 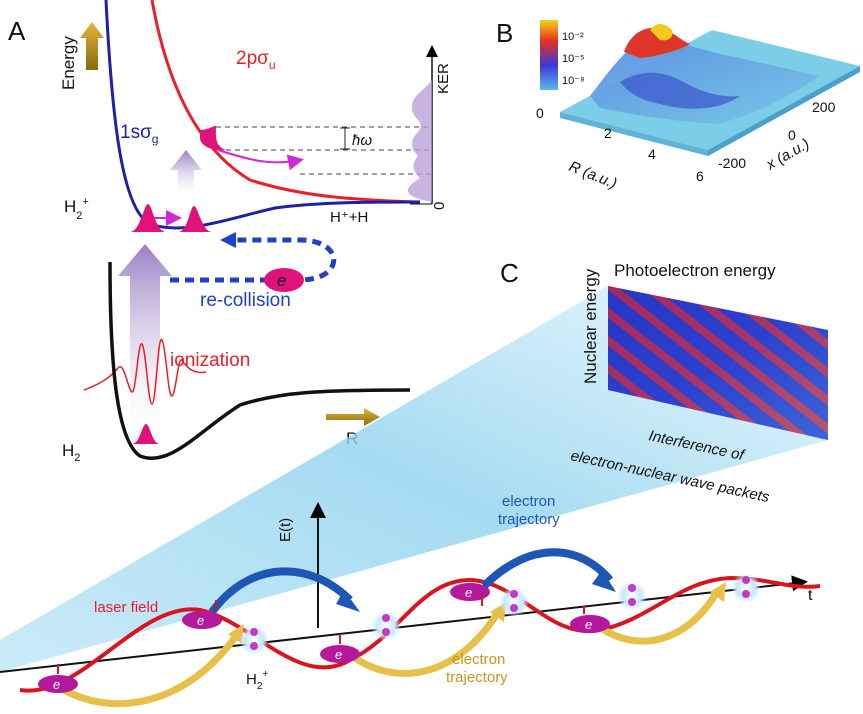 I want to click on curve-1ssigma-g, so click(x=262, y=115).